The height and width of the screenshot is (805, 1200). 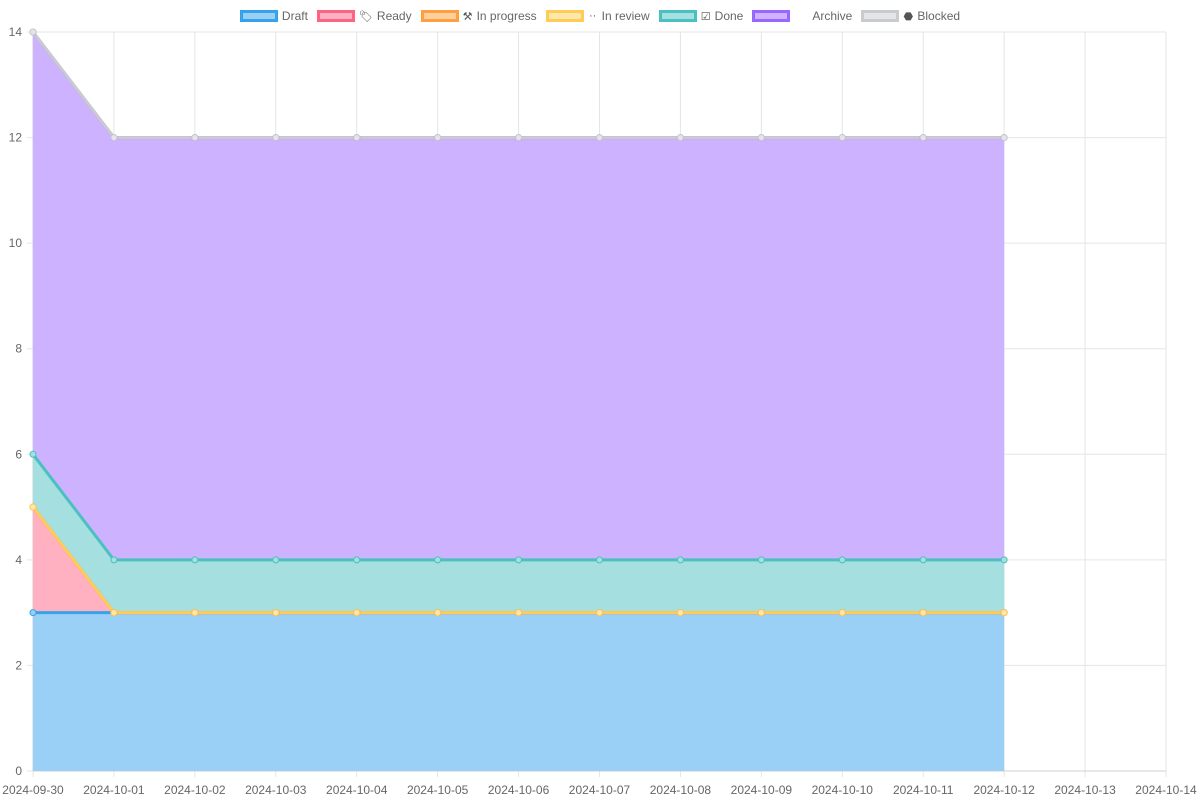 I want to click on legend-item-ready: 🏷 Ready, so click(x=364, y=16).